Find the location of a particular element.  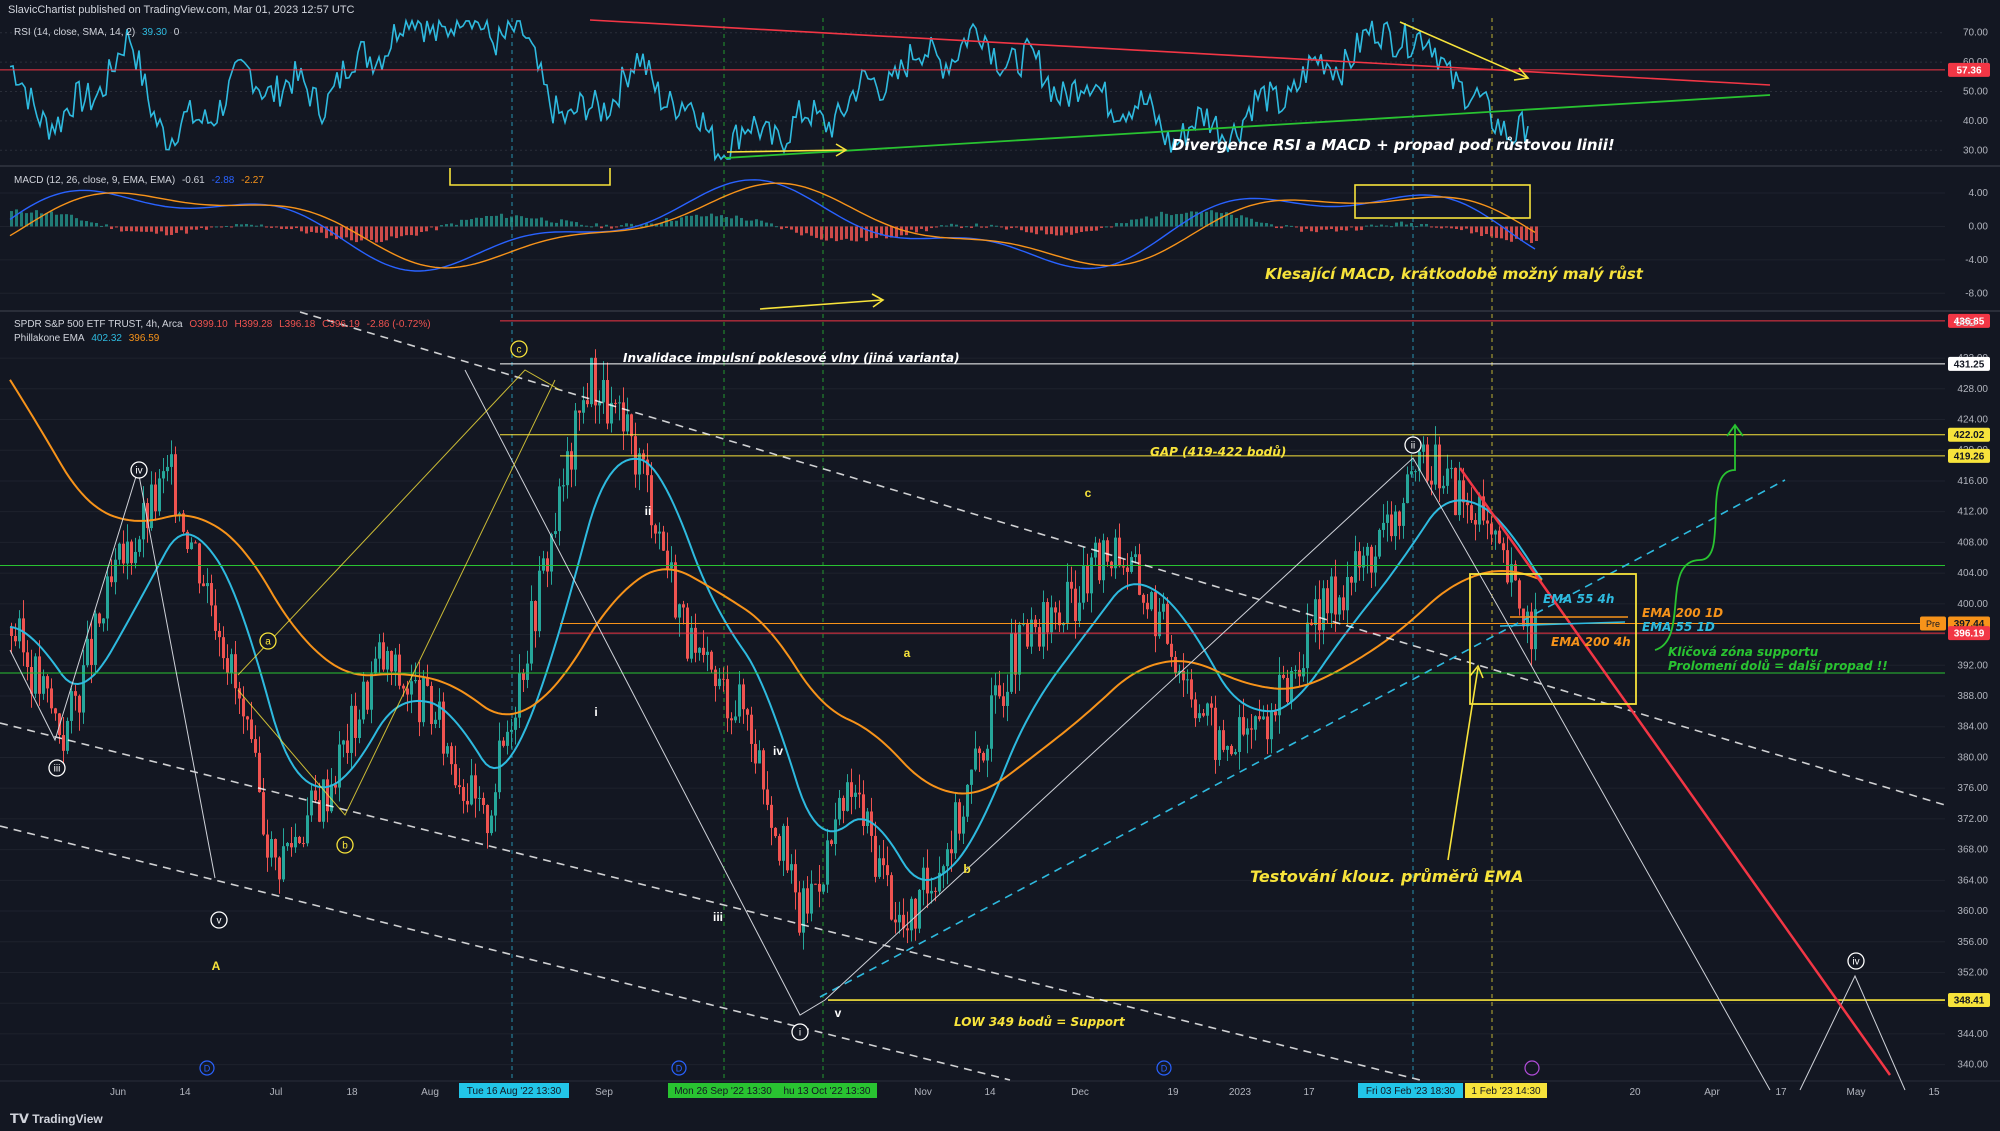

macd-signal-line is located at coordinates (772, 225).